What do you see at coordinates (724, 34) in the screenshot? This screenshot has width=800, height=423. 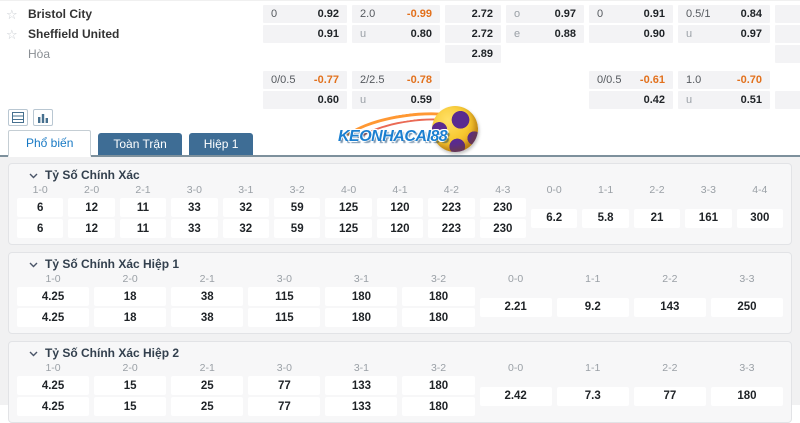 I see `odds-cell: u 0.97` at bounding box center [724, 34].